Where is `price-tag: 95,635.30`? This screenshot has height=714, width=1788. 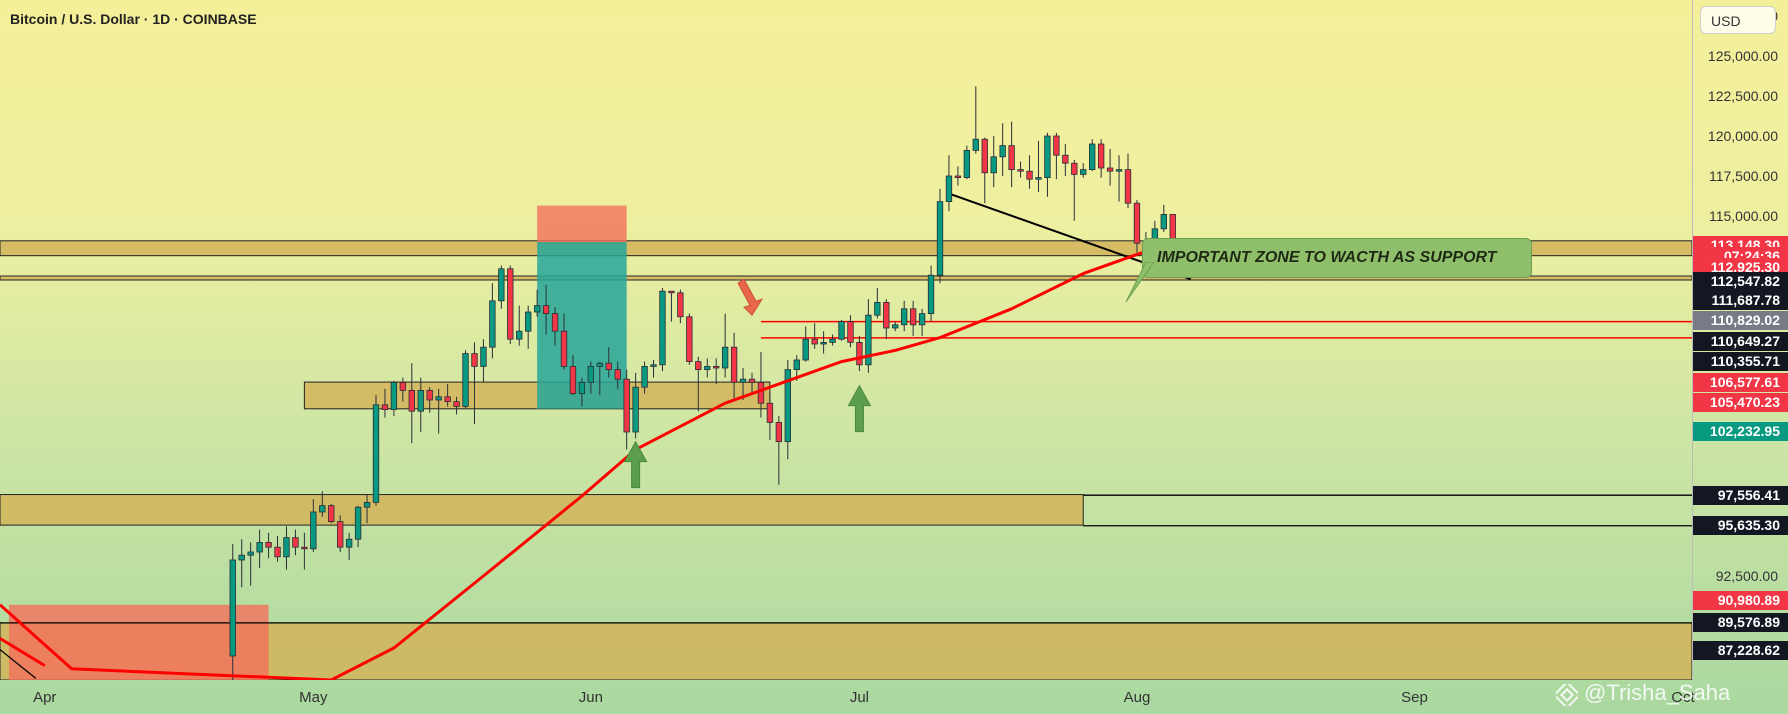 price-tag: 95,635.30 is located at coordinates (1740, 526).